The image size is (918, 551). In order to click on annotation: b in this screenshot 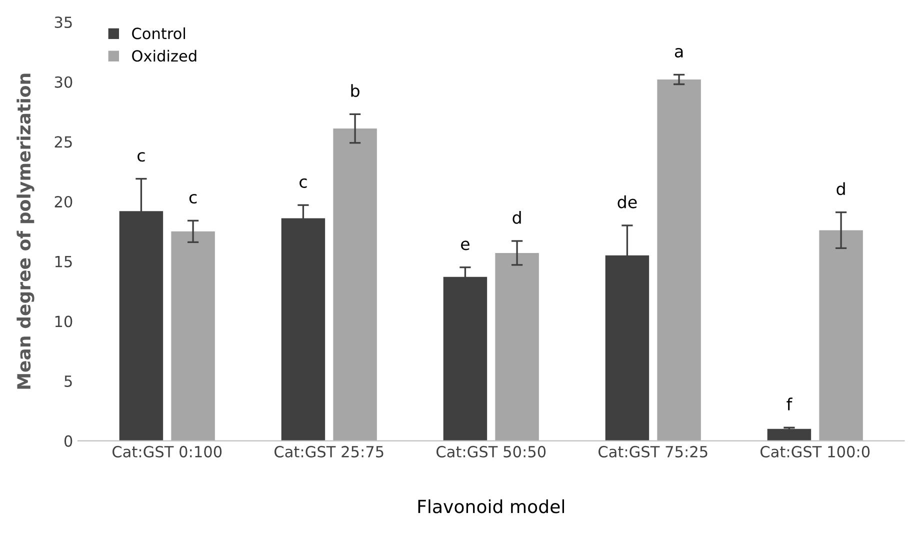, I will do `click(355, 91)`.